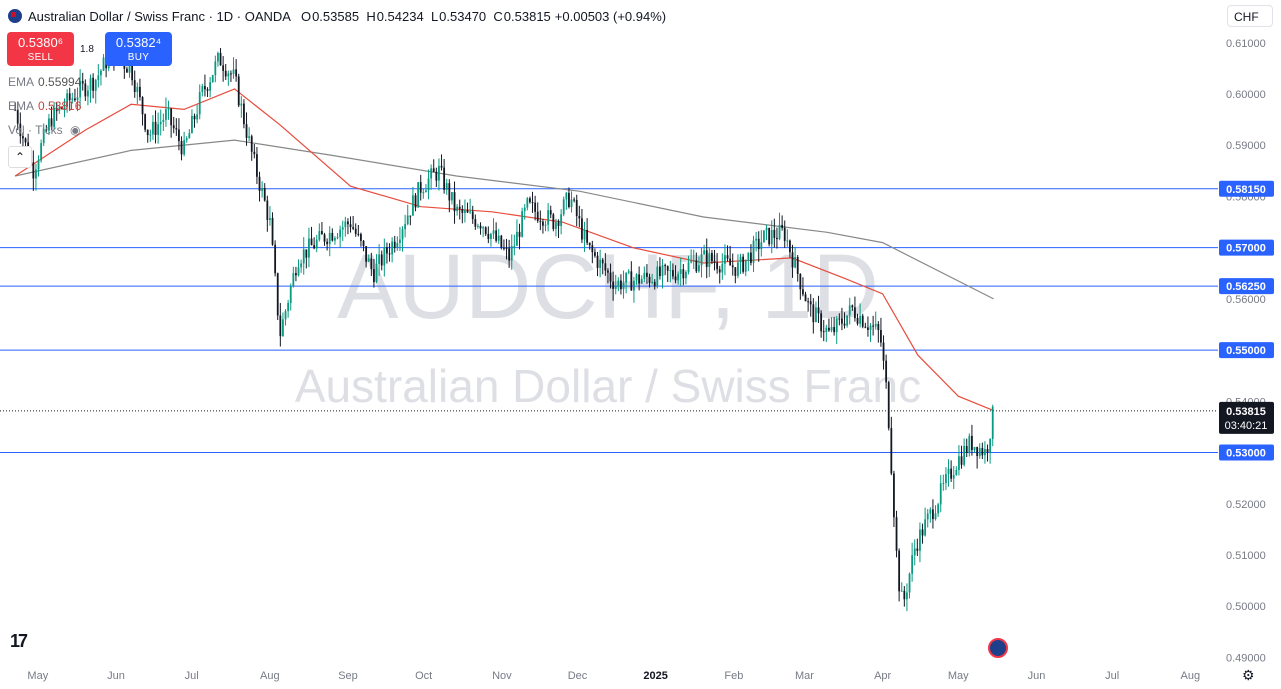 The image size is (1281, 689). What do you see at coordinates (1246, 146) in the screenshot?
I see `y-tick-label: 0.59000` at bounding box center [1246, 146].